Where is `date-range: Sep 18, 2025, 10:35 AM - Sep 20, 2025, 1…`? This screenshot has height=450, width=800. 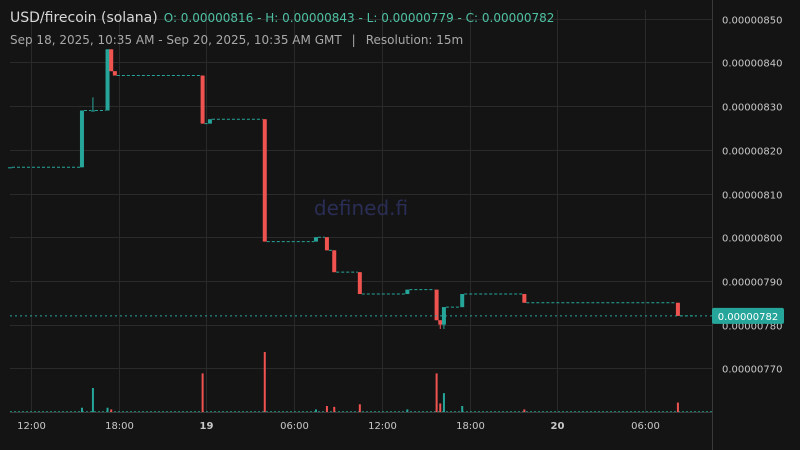
date-range: Sep 18, 2025, 10:35 AM - Sep 20, 2025, 1… is located at coordinates (176, 40).